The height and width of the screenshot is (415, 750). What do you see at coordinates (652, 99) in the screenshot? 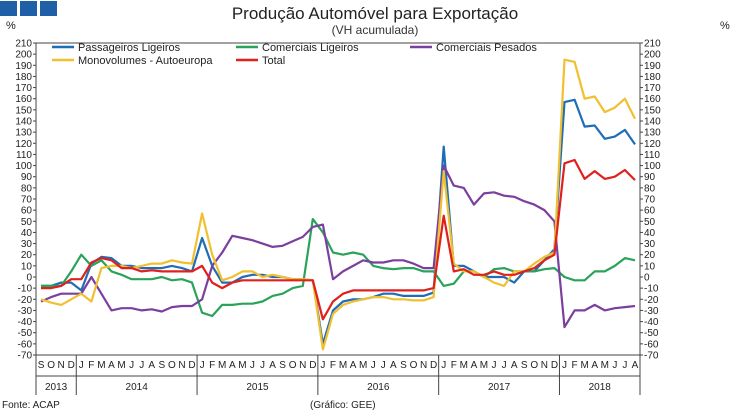
I see `y-tick-label-right: 160` at bounding box center [652, 99].